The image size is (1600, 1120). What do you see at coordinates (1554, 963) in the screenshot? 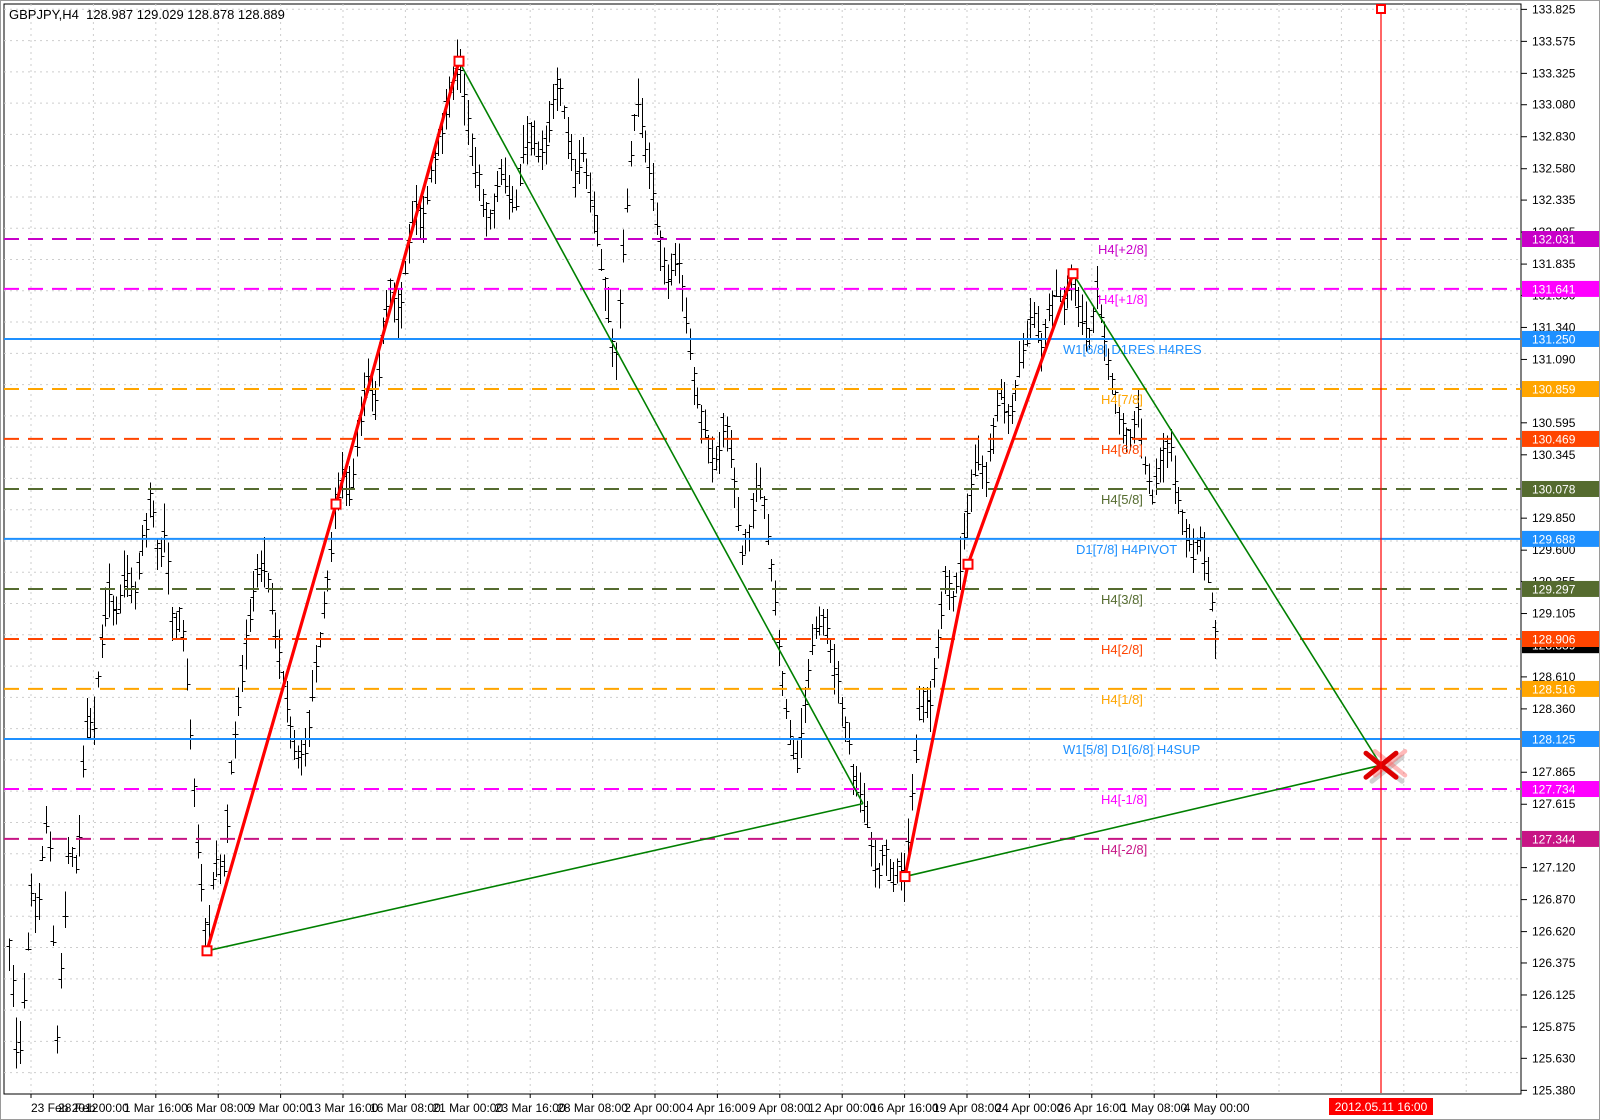
I see `price-tick-label: 126.375` at bounding box center [1554, 963].